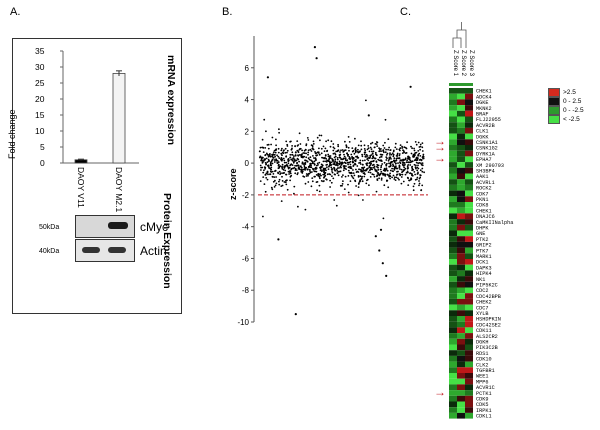 The width and height of the screenshot is (600, 430). Describe the element at coordinates (486, 154) in the screenshot. I see `row-label: DYRK1A` at that location.